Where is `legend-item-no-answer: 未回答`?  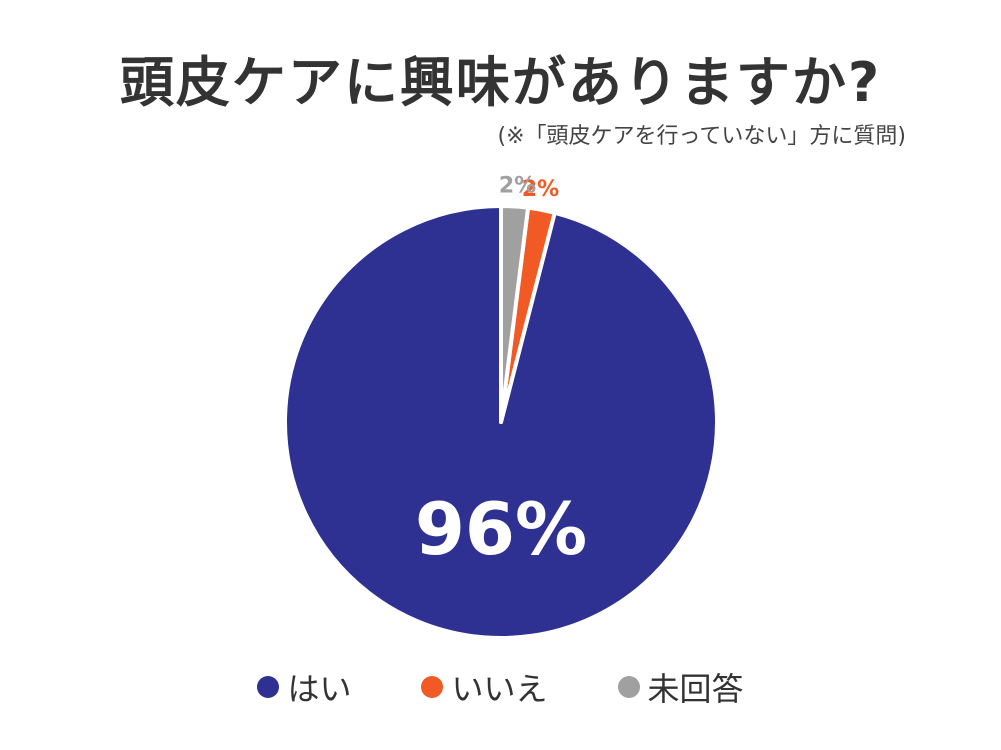
legend-item-no-answer: 未回答 is located at coordinates (680, 687).